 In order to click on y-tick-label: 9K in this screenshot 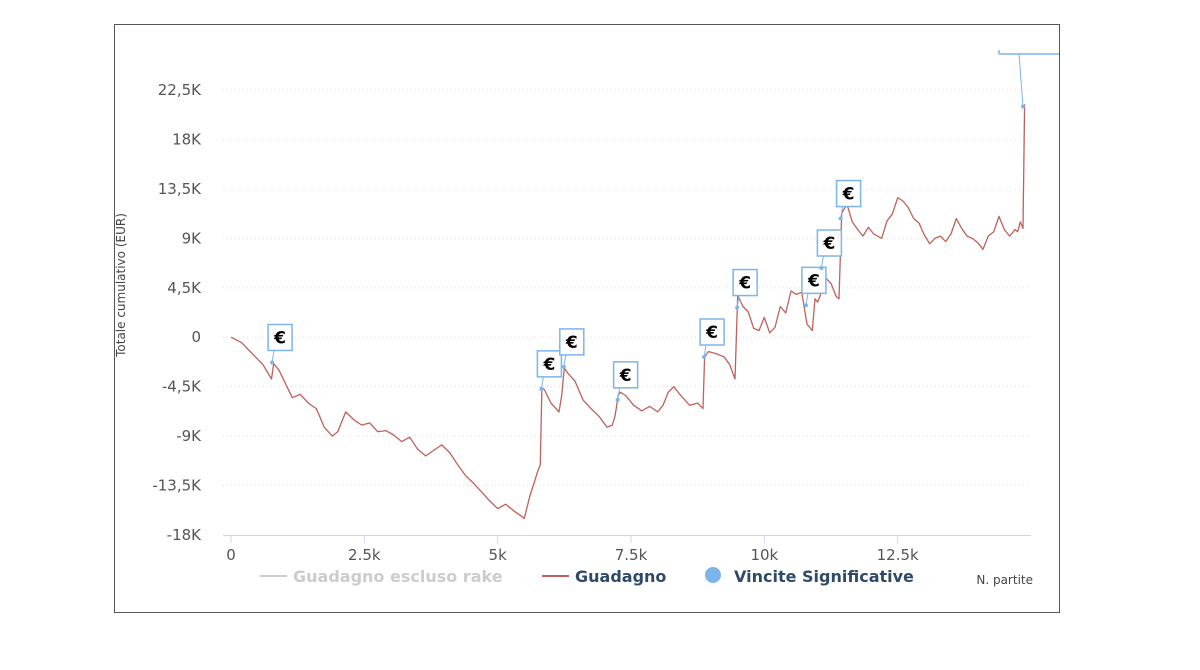, I will do `click(192, 238)`.